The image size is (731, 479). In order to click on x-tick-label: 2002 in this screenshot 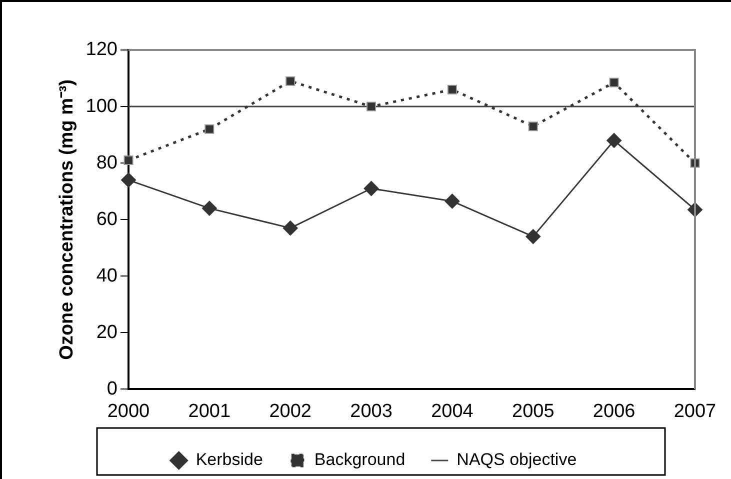, I will do `click(290, 411)`.